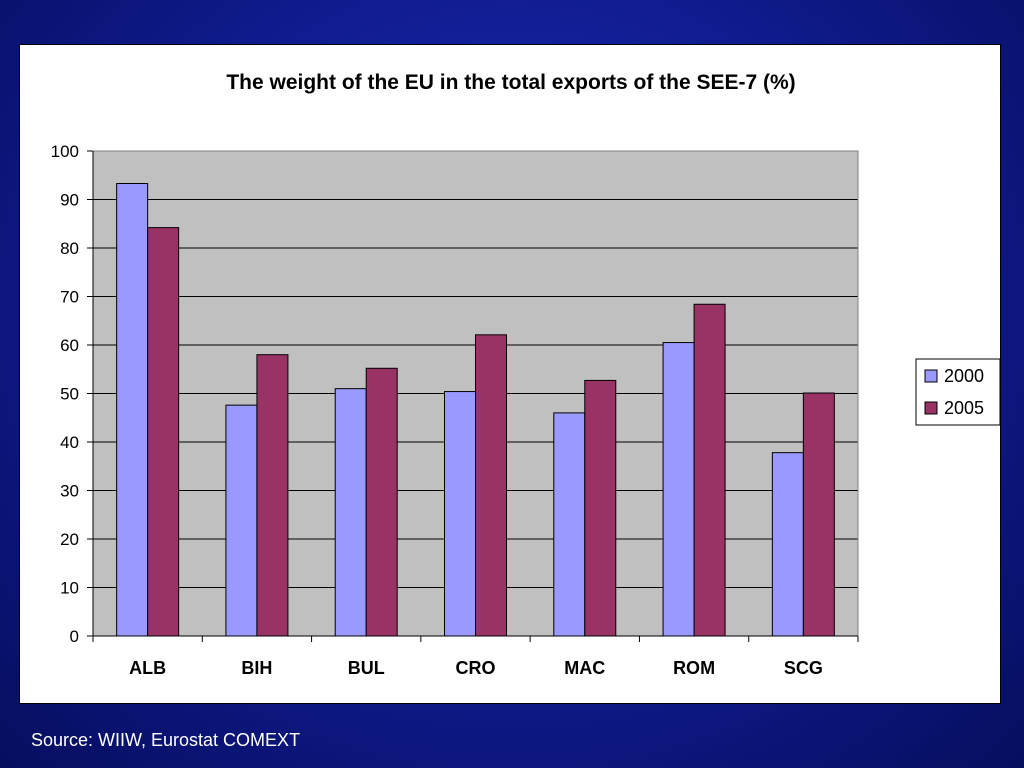  I want to click on bar-2000-bul, so click(350, 512).